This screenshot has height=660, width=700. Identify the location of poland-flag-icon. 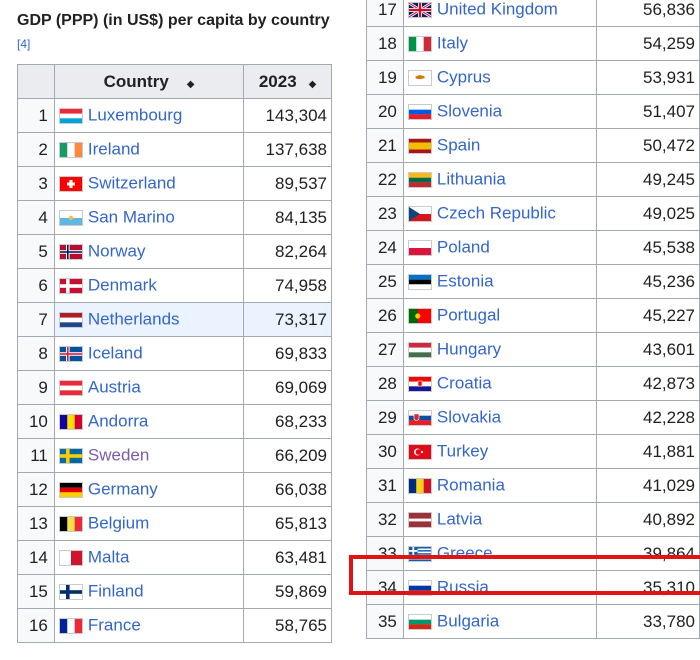
(419, 247).